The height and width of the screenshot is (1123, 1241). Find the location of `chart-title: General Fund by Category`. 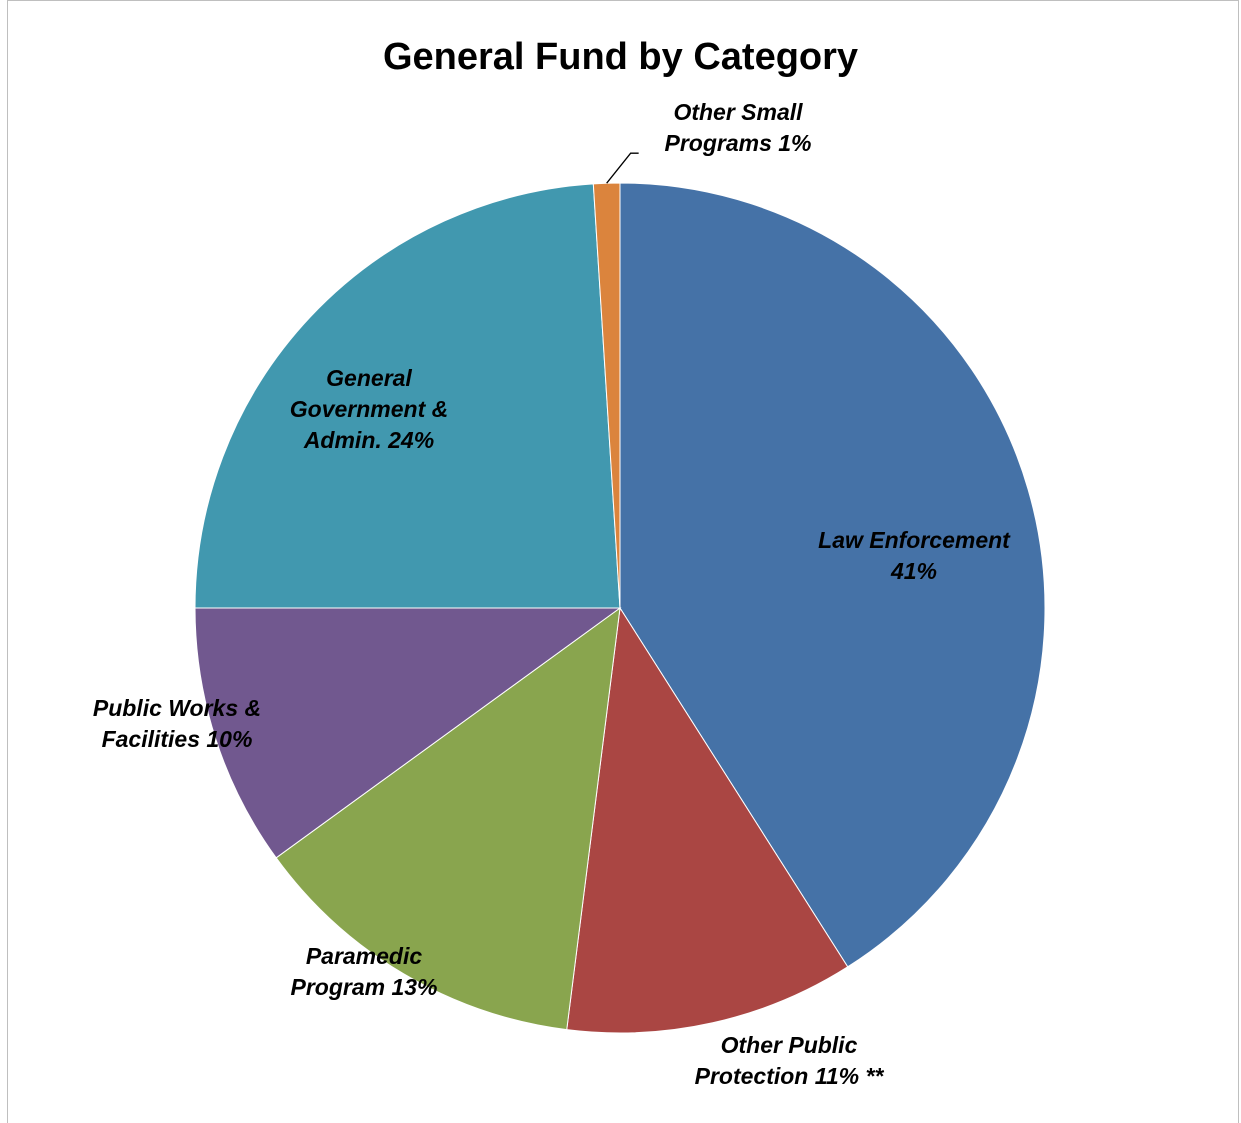

chart-title: General Fund by Category is located at coordinates (620, 57).